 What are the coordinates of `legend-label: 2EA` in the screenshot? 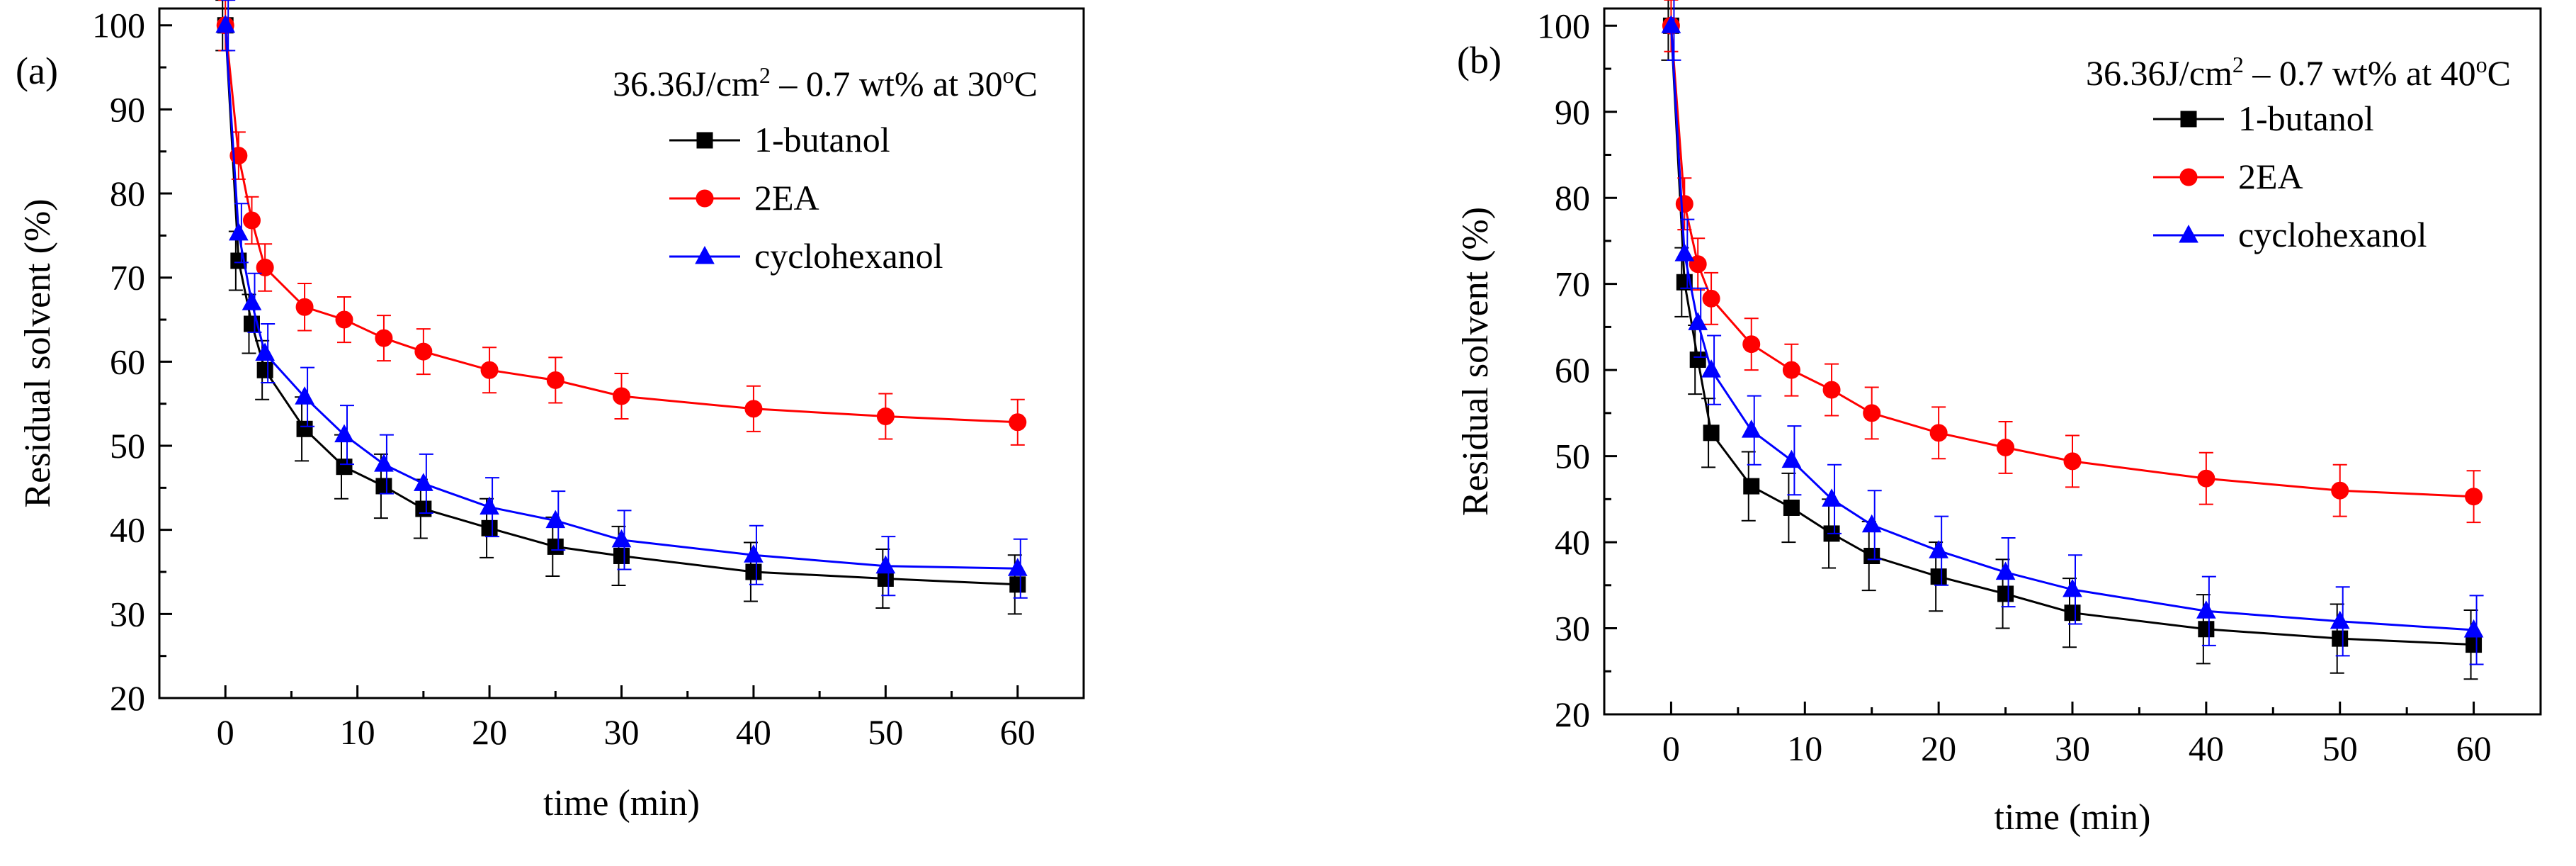 It's located at (2270, 176).